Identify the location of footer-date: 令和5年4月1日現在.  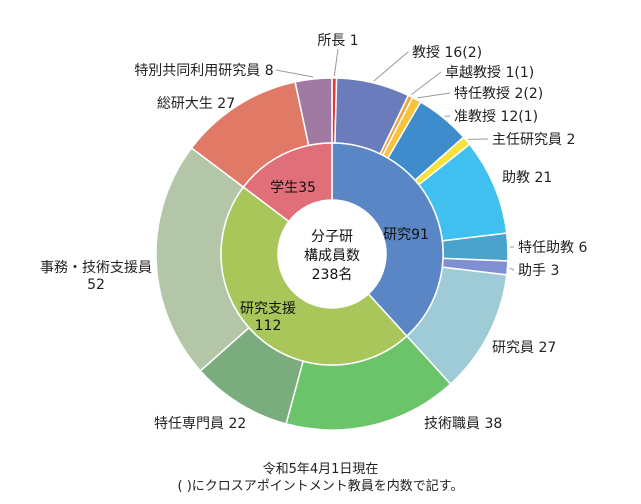
(320, 469).